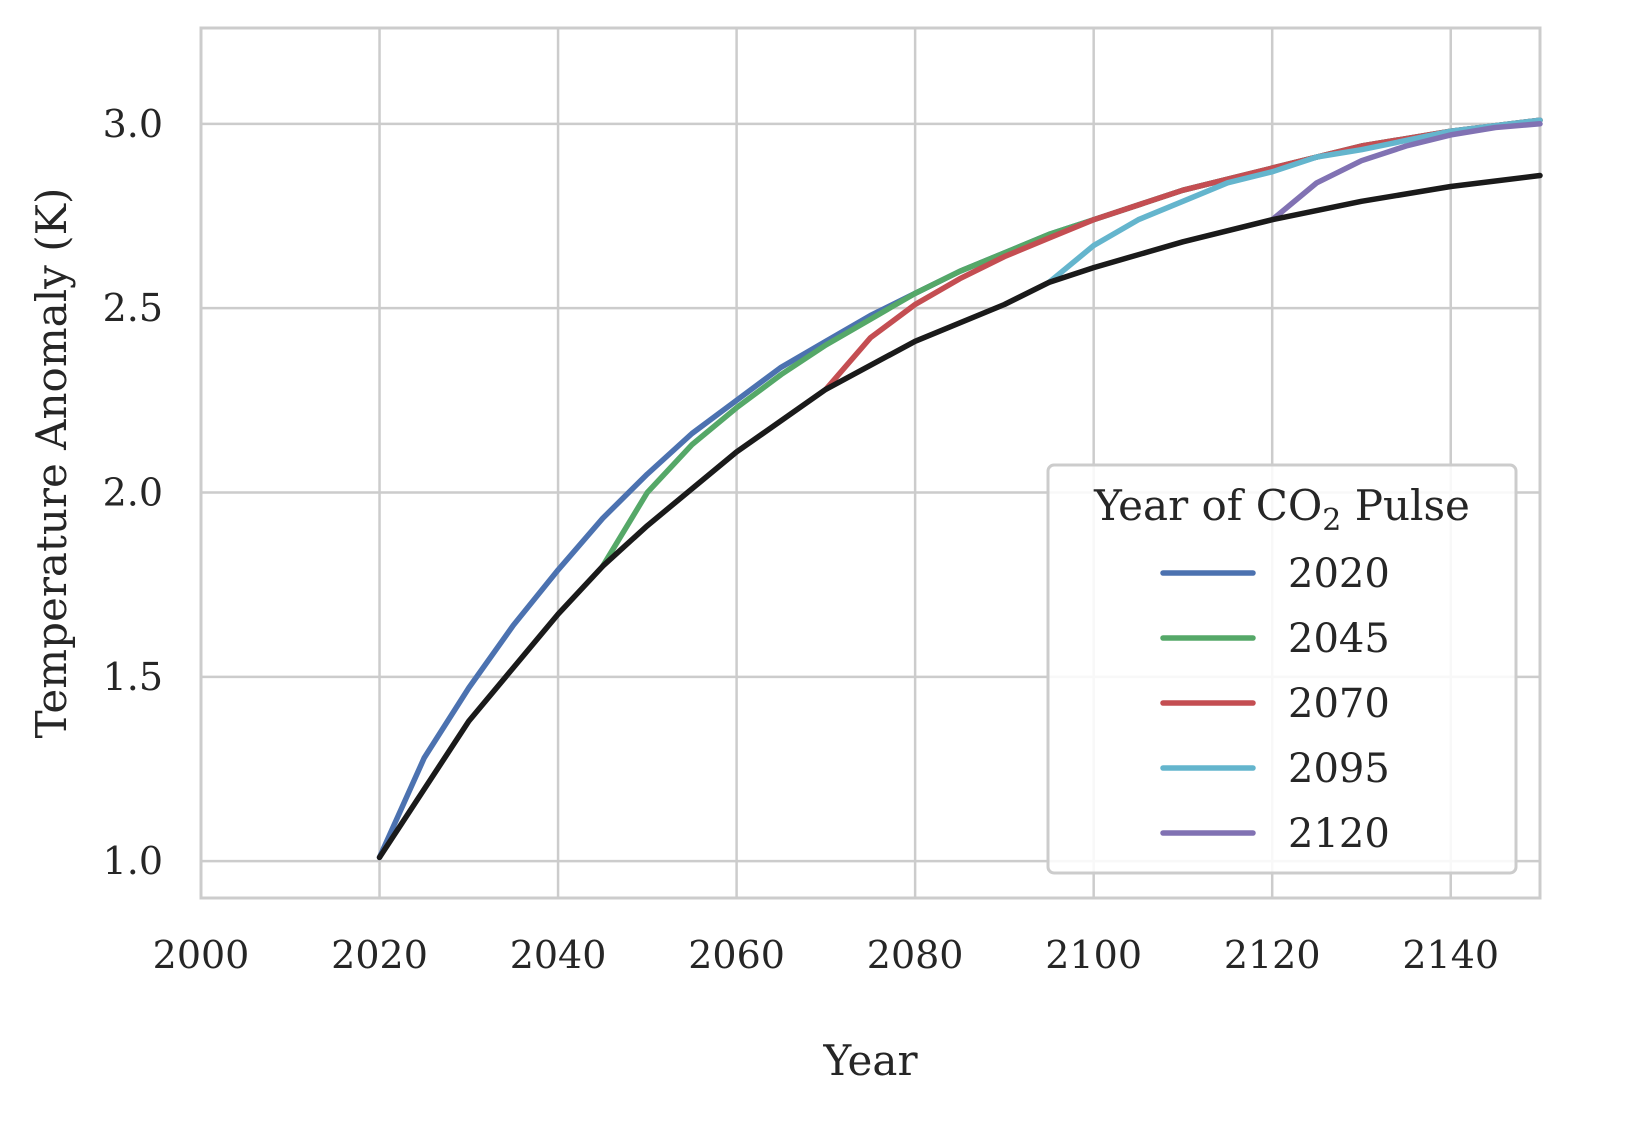 This screenshot has width=1634, height=1121. I want to click on legend: Year of CO2 Pulse 2020 2045 2070 2095 2120, so click(1282, 669).